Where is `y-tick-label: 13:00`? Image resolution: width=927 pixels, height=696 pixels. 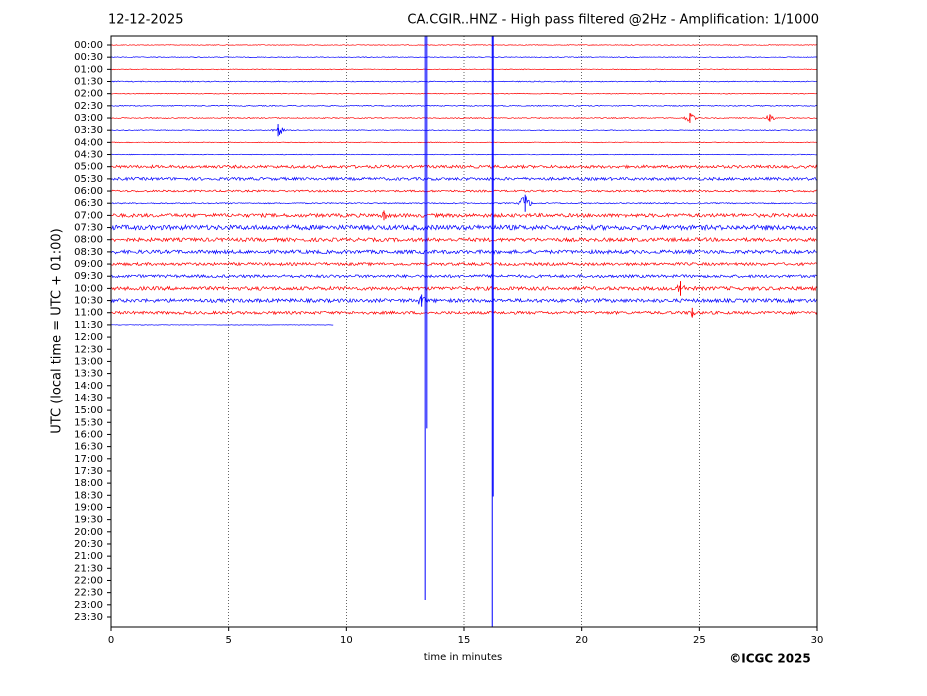
y-tick-label: 13:00 is located at coordinates (88, 361).